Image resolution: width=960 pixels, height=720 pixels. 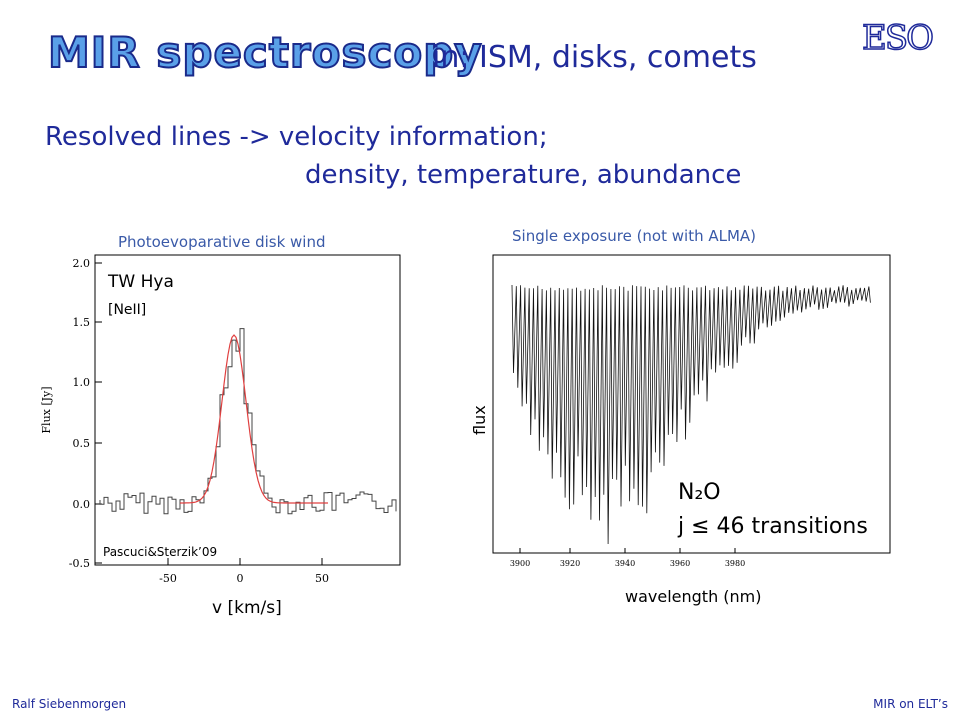 I want to click on y-tick-label: 0.5, so click(x=82, y=443).